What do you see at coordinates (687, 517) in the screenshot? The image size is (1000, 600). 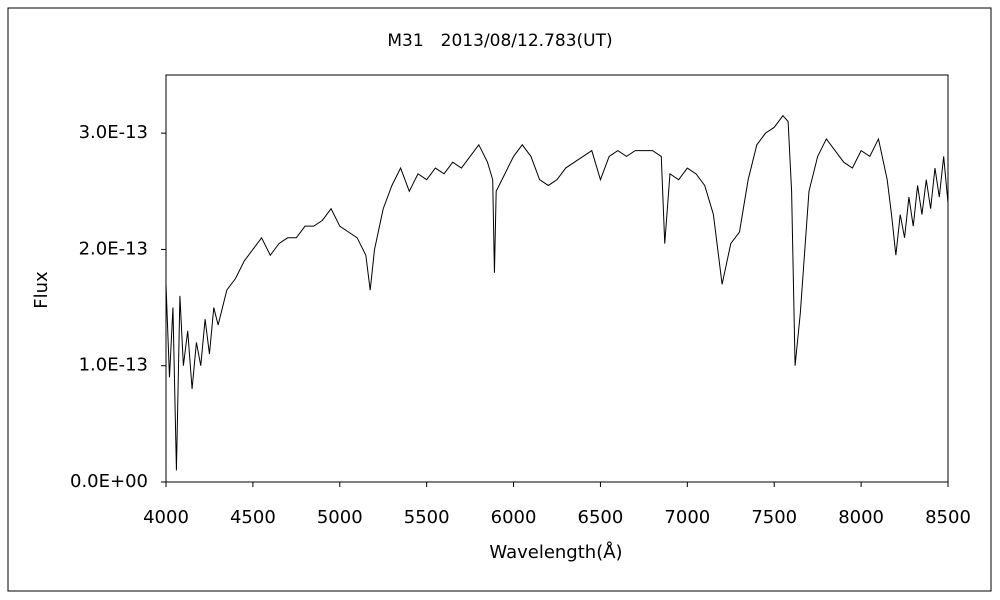 I see `x-tick-label: 7000` at bounding box center [687, 517].